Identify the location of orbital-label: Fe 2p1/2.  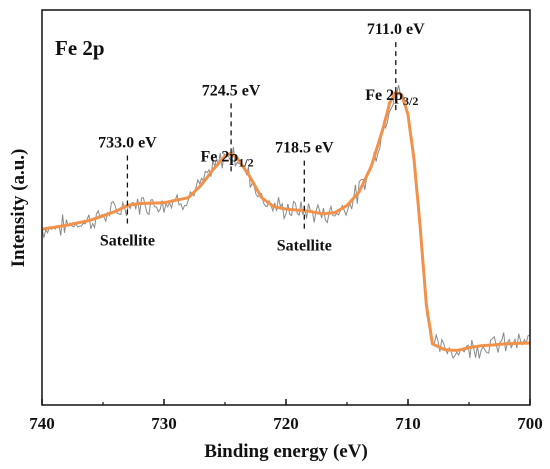
(227, 158).